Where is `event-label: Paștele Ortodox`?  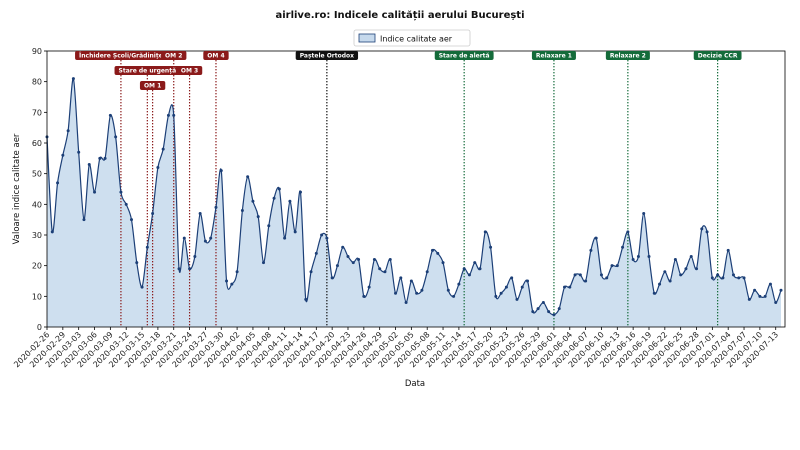 event-label: Paștele Ortodox is located at coordinates (327, 56).